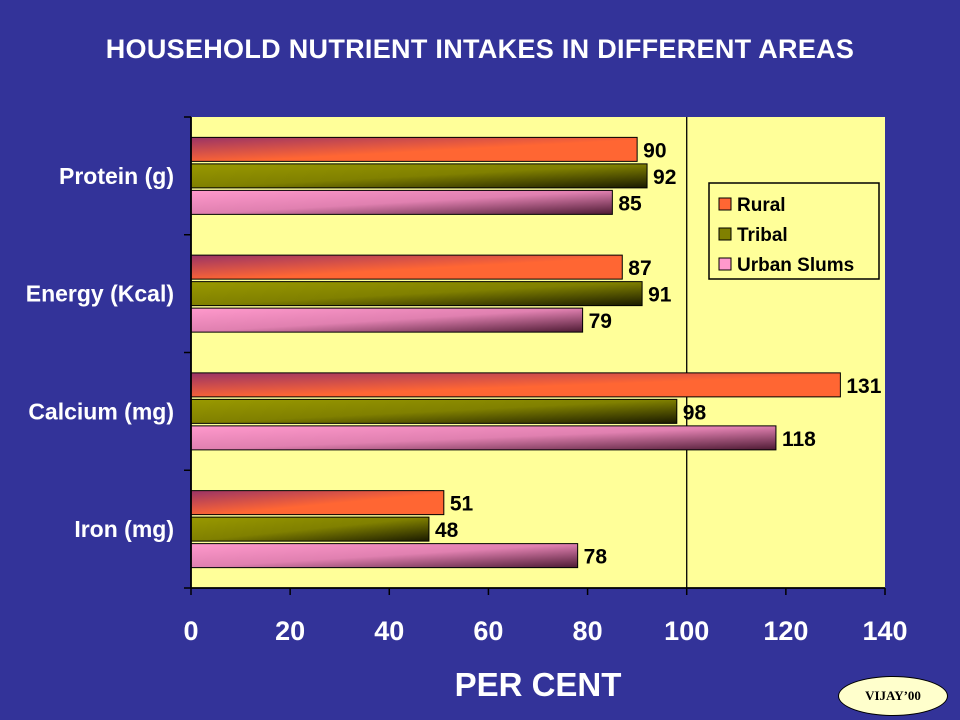  I want to click on data-label: 92, so click(664, 177).